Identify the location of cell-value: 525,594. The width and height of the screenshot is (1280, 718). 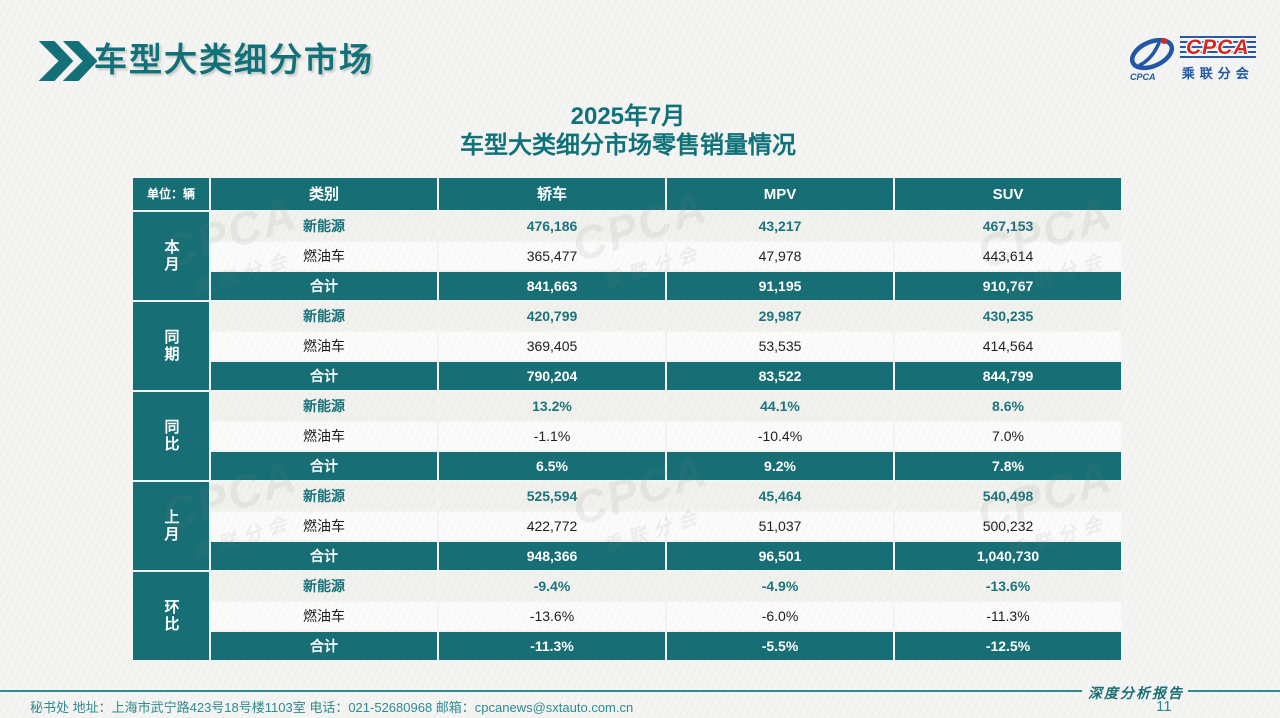
(552, 496).